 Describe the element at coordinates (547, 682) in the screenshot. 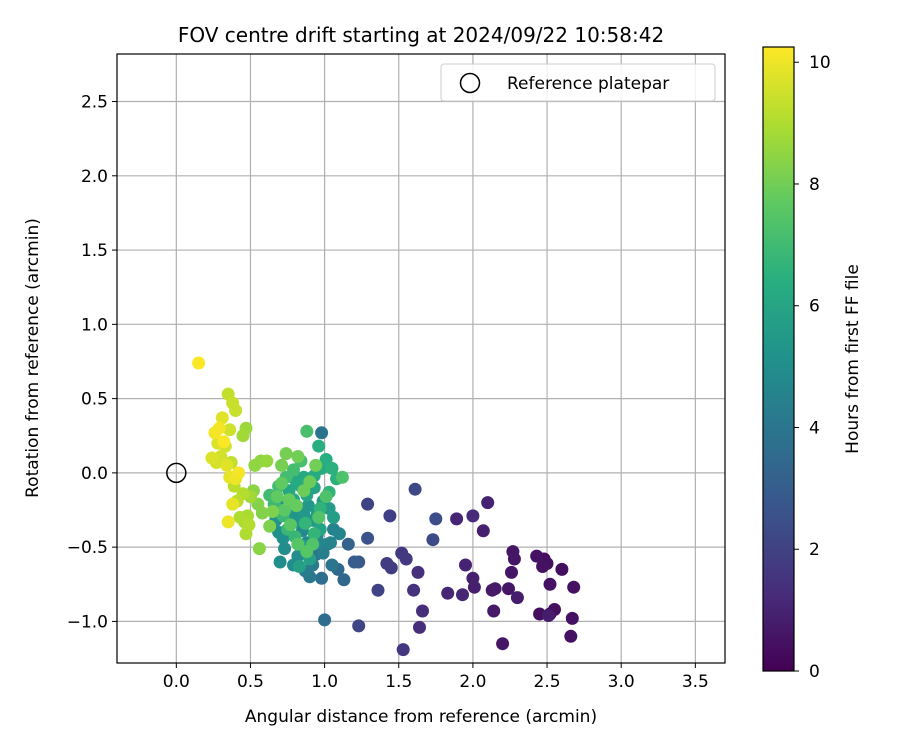

I see `x-tick-label: 2.5` at that location.